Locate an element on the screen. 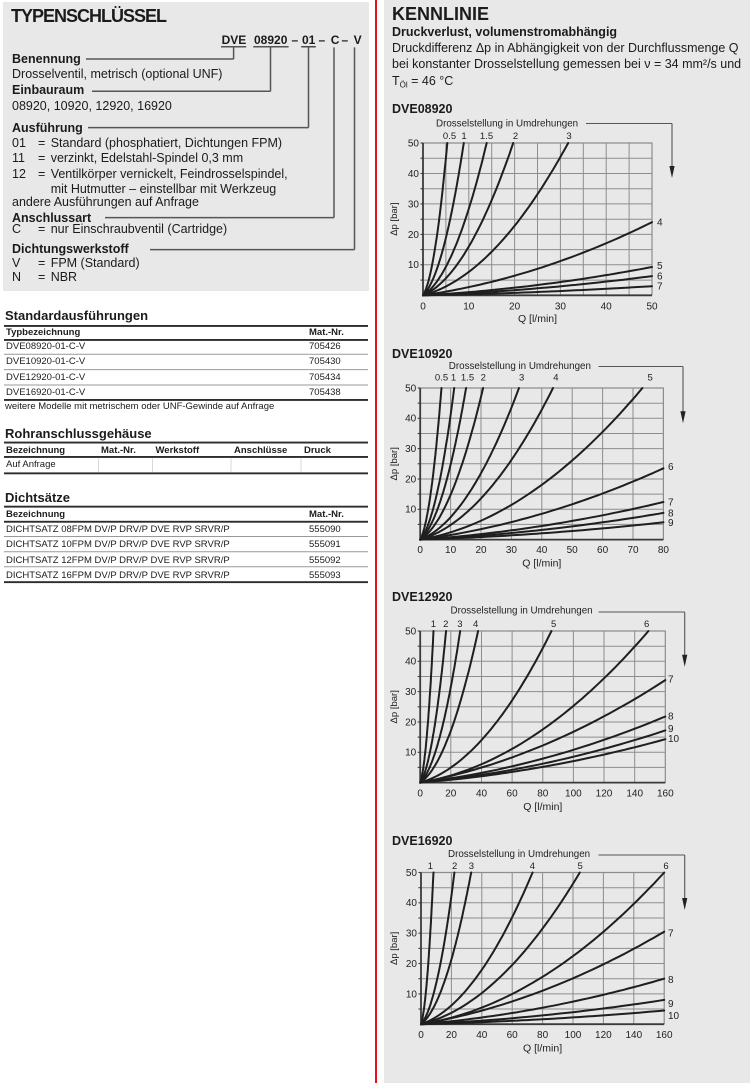 The width and height of the screenshot is (750, 1083). svg-text: 120 is located at coordinates (603, 1035).